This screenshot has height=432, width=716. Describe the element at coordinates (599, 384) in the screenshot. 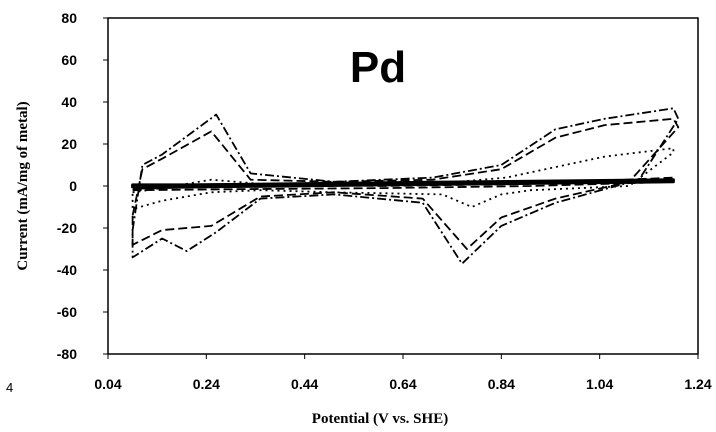

I see `x-tick-label: 1.04` at that location.